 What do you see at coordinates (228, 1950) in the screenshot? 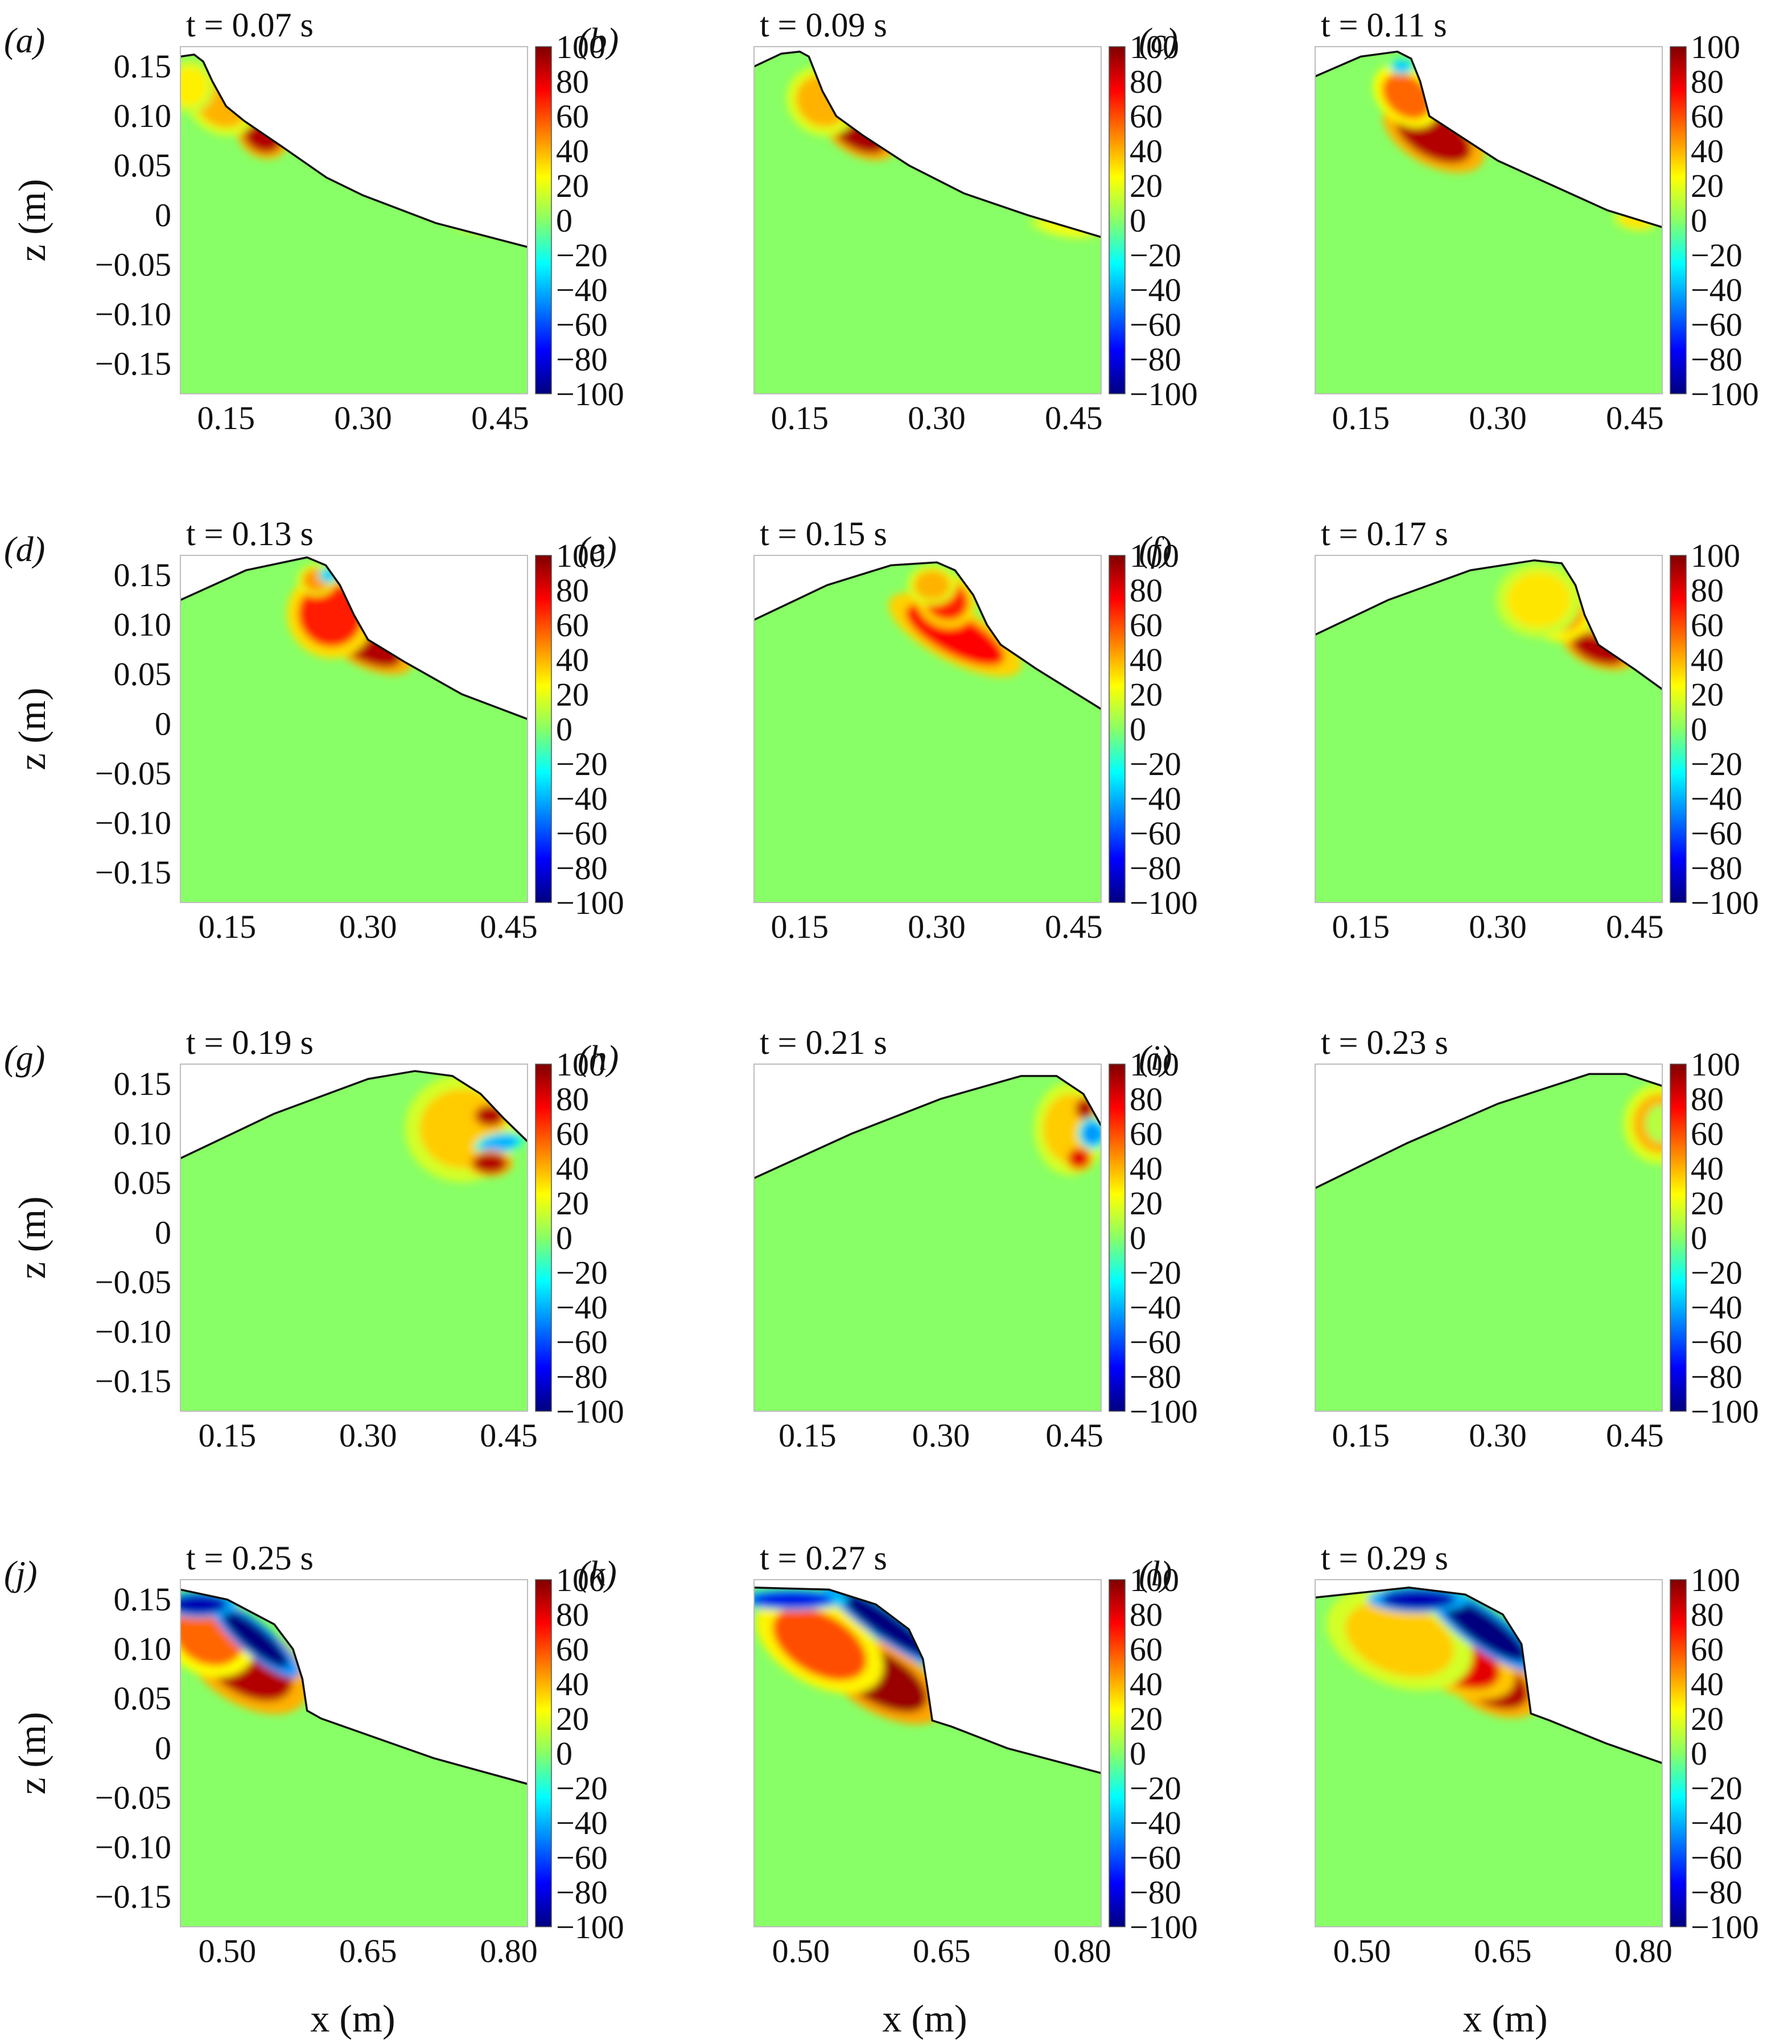
I see `x-tick-label: 0.50` at bounding box center [228, 1950].